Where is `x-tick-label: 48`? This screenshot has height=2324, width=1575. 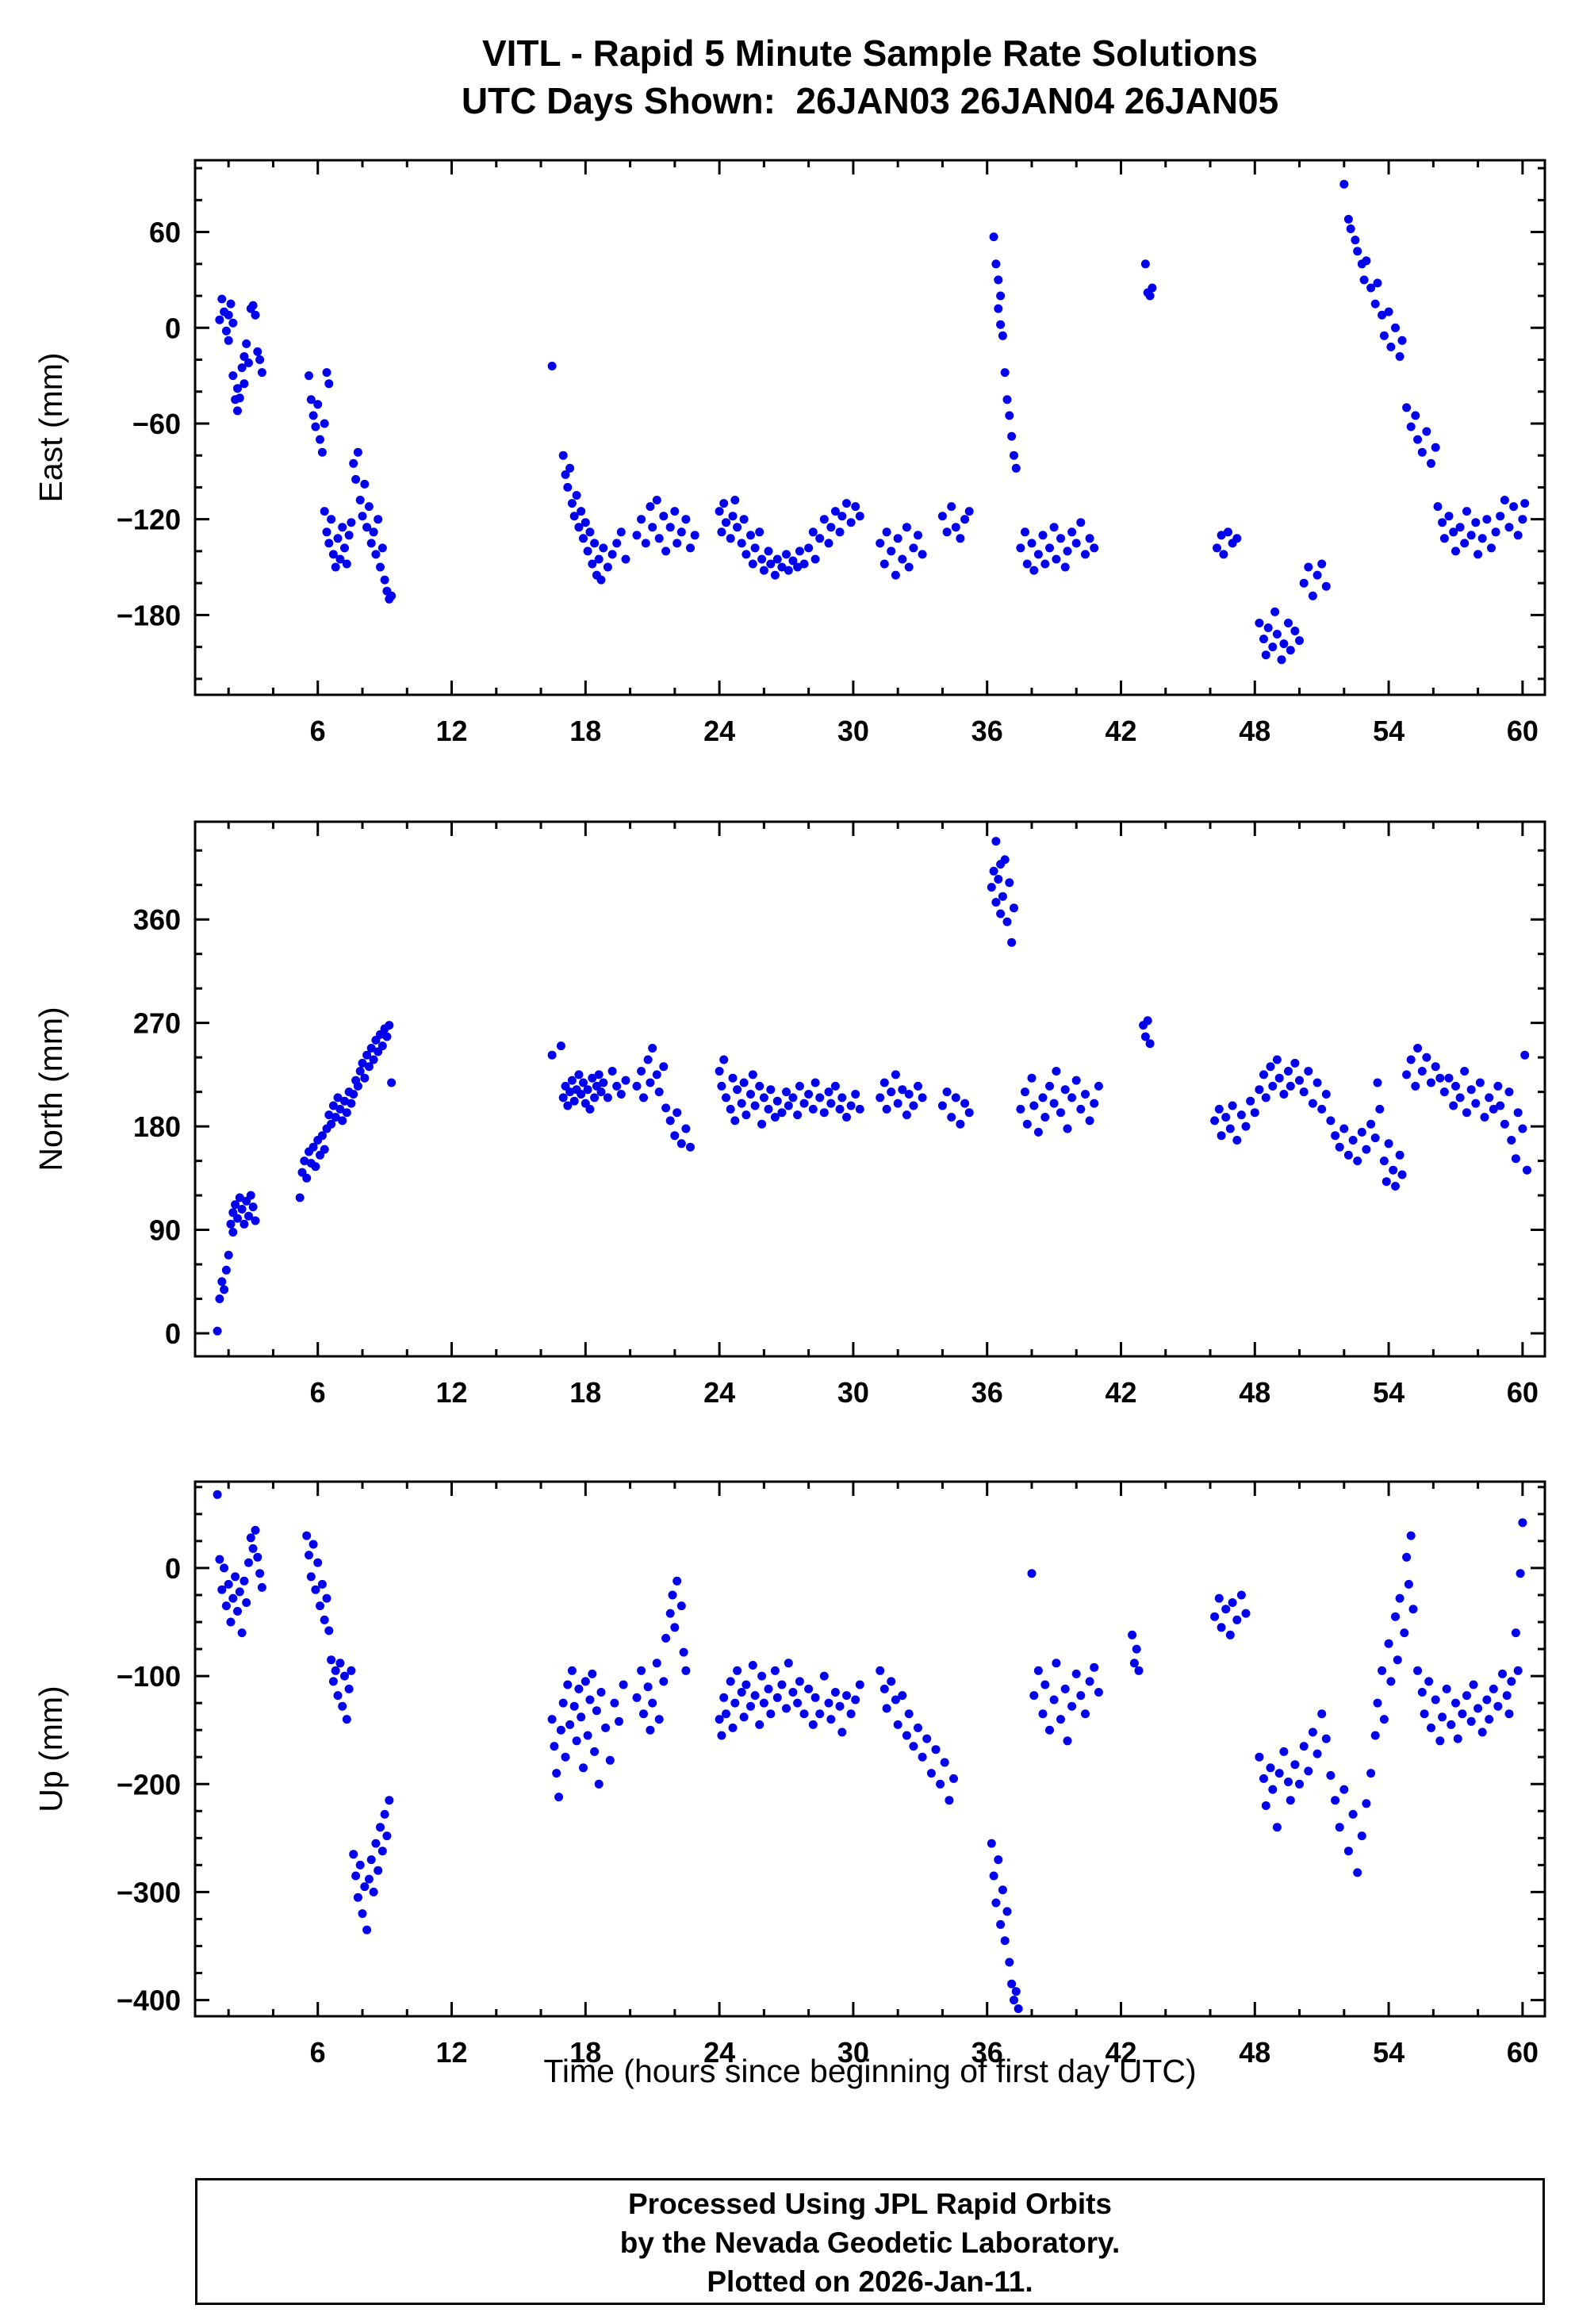 x-tick-label: 48 is located at coordinates (1254, 1392).